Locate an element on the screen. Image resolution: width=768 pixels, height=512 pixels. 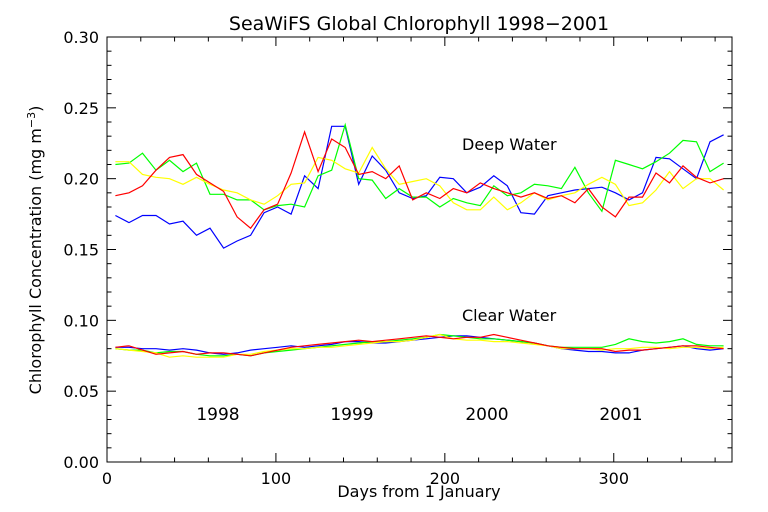
y-tick-label: 0.10 is located at coordinates (81, 320).